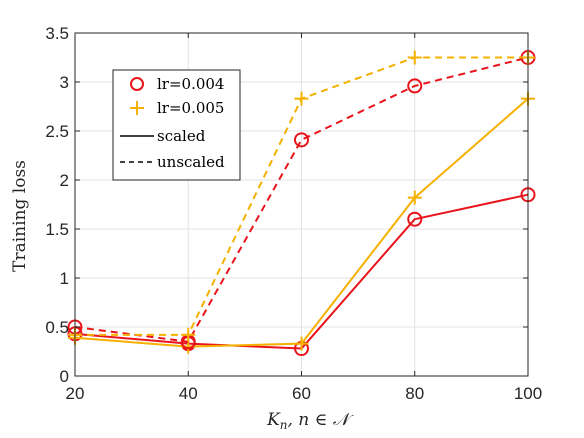  Describe the element at coordinates (57, 131) in the screenshot. I see `y-tick-label: 2.5` at that location.